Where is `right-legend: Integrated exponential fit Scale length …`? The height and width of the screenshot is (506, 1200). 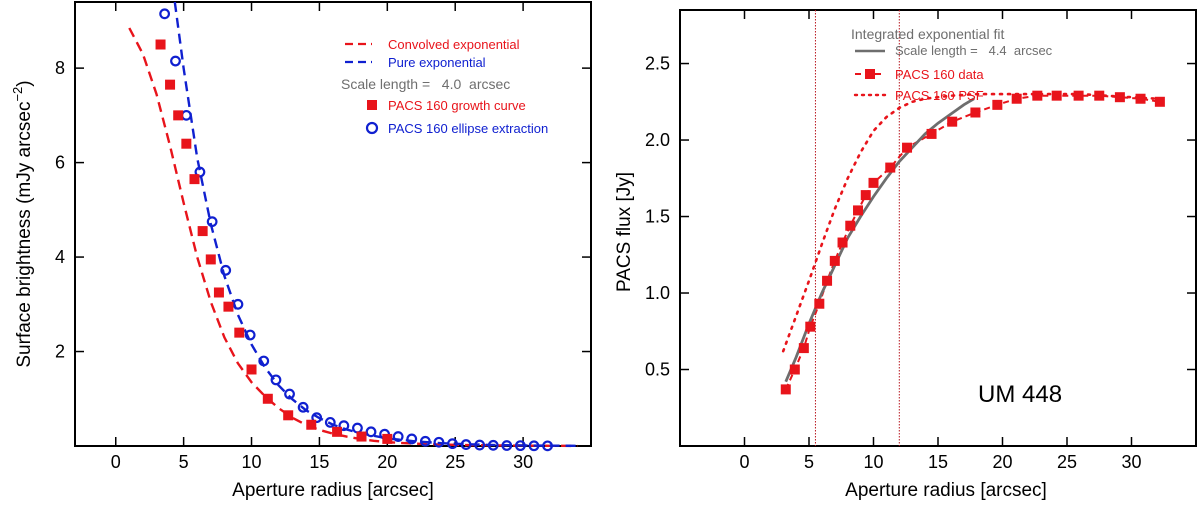 right-legend: Integrated exponential fit Scale length … is located at coordinates (952, 64).